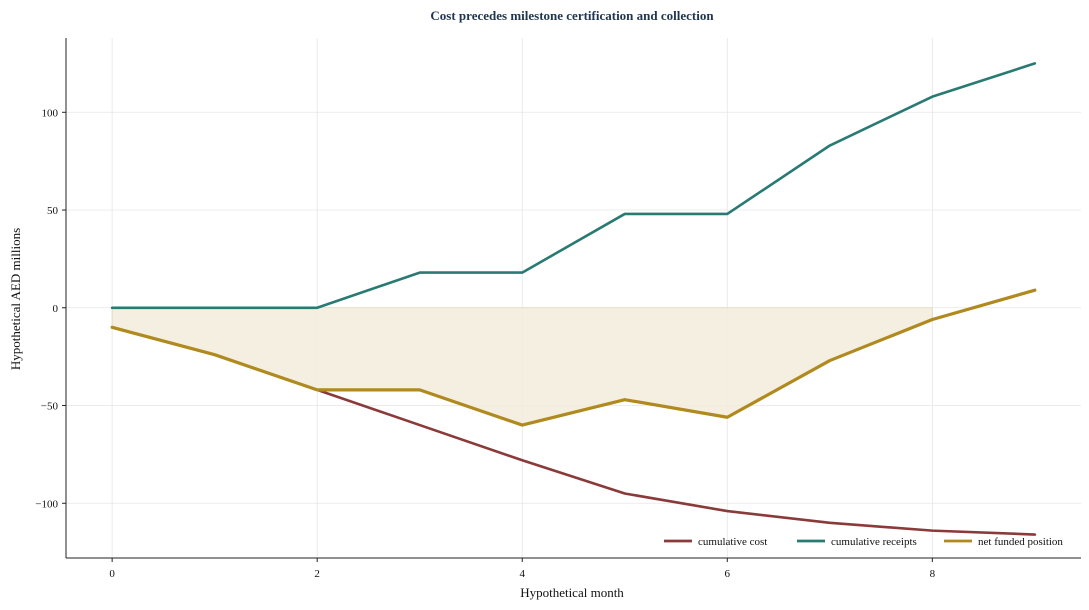 The image size is (1089, 610). What do you see at coordinates (50, 407) in the screenshot?
I see `y-tick-label: −50` at bounding box center [50, 407].